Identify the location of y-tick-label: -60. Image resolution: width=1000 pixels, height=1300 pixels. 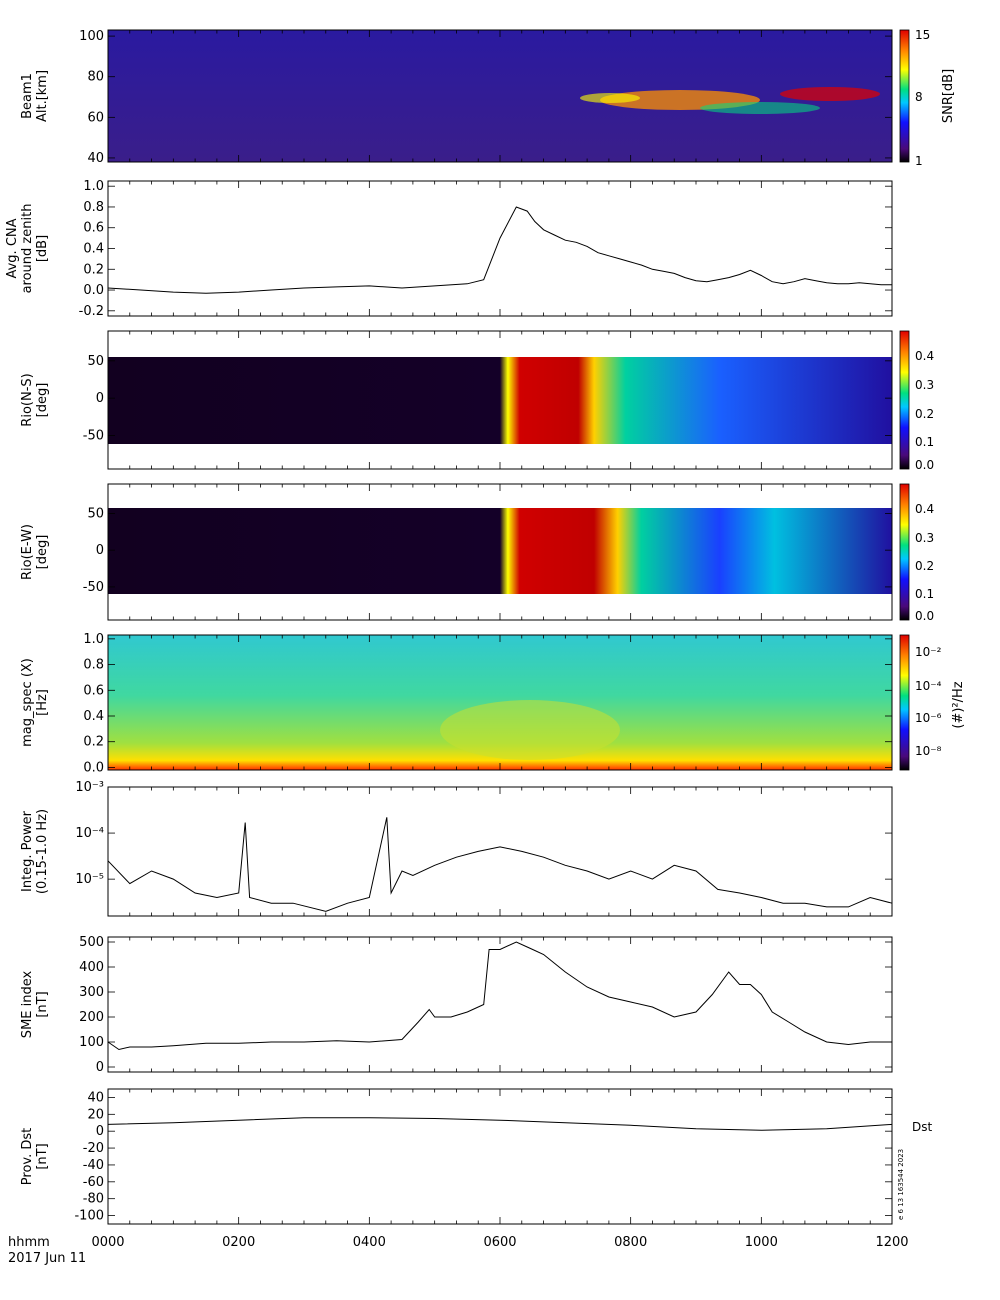
(93, 1182).